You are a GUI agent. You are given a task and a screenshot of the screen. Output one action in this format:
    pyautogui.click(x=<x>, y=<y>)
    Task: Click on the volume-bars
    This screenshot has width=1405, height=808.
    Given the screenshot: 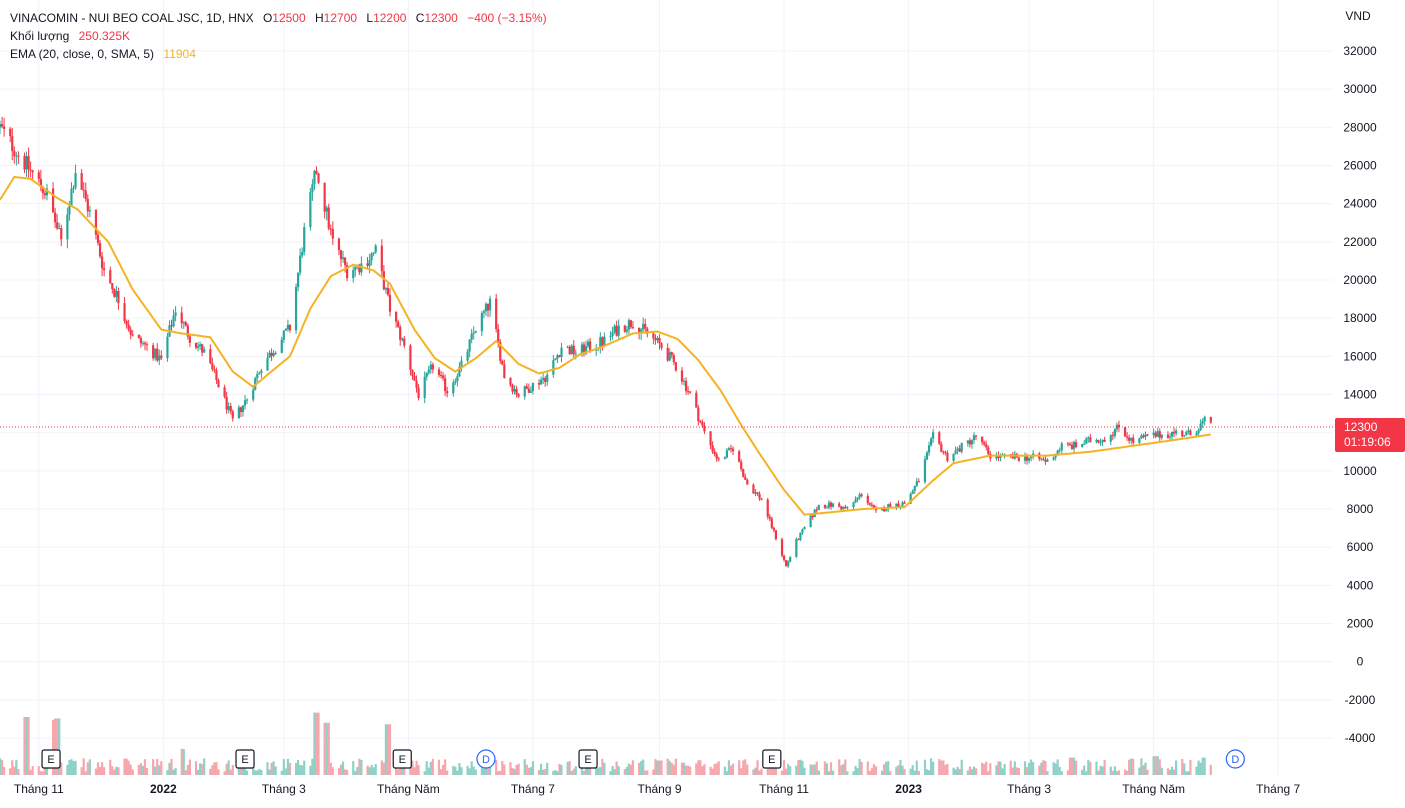 What is the action you would take?
    pyautogui.click(x=606, y=743)
    